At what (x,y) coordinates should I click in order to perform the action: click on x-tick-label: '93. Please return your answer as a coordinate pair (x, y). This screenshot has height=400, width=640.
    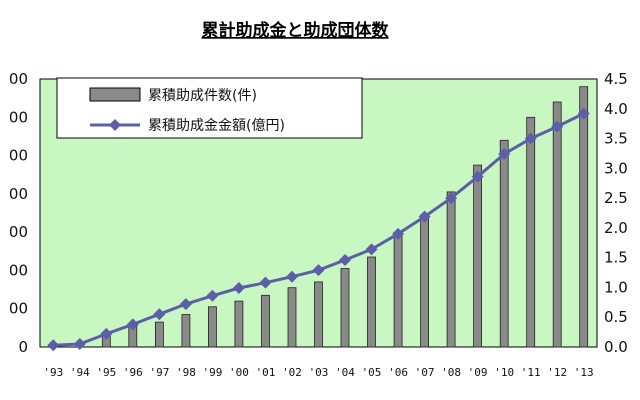
    Looking at the image, I should click on (53, 372).